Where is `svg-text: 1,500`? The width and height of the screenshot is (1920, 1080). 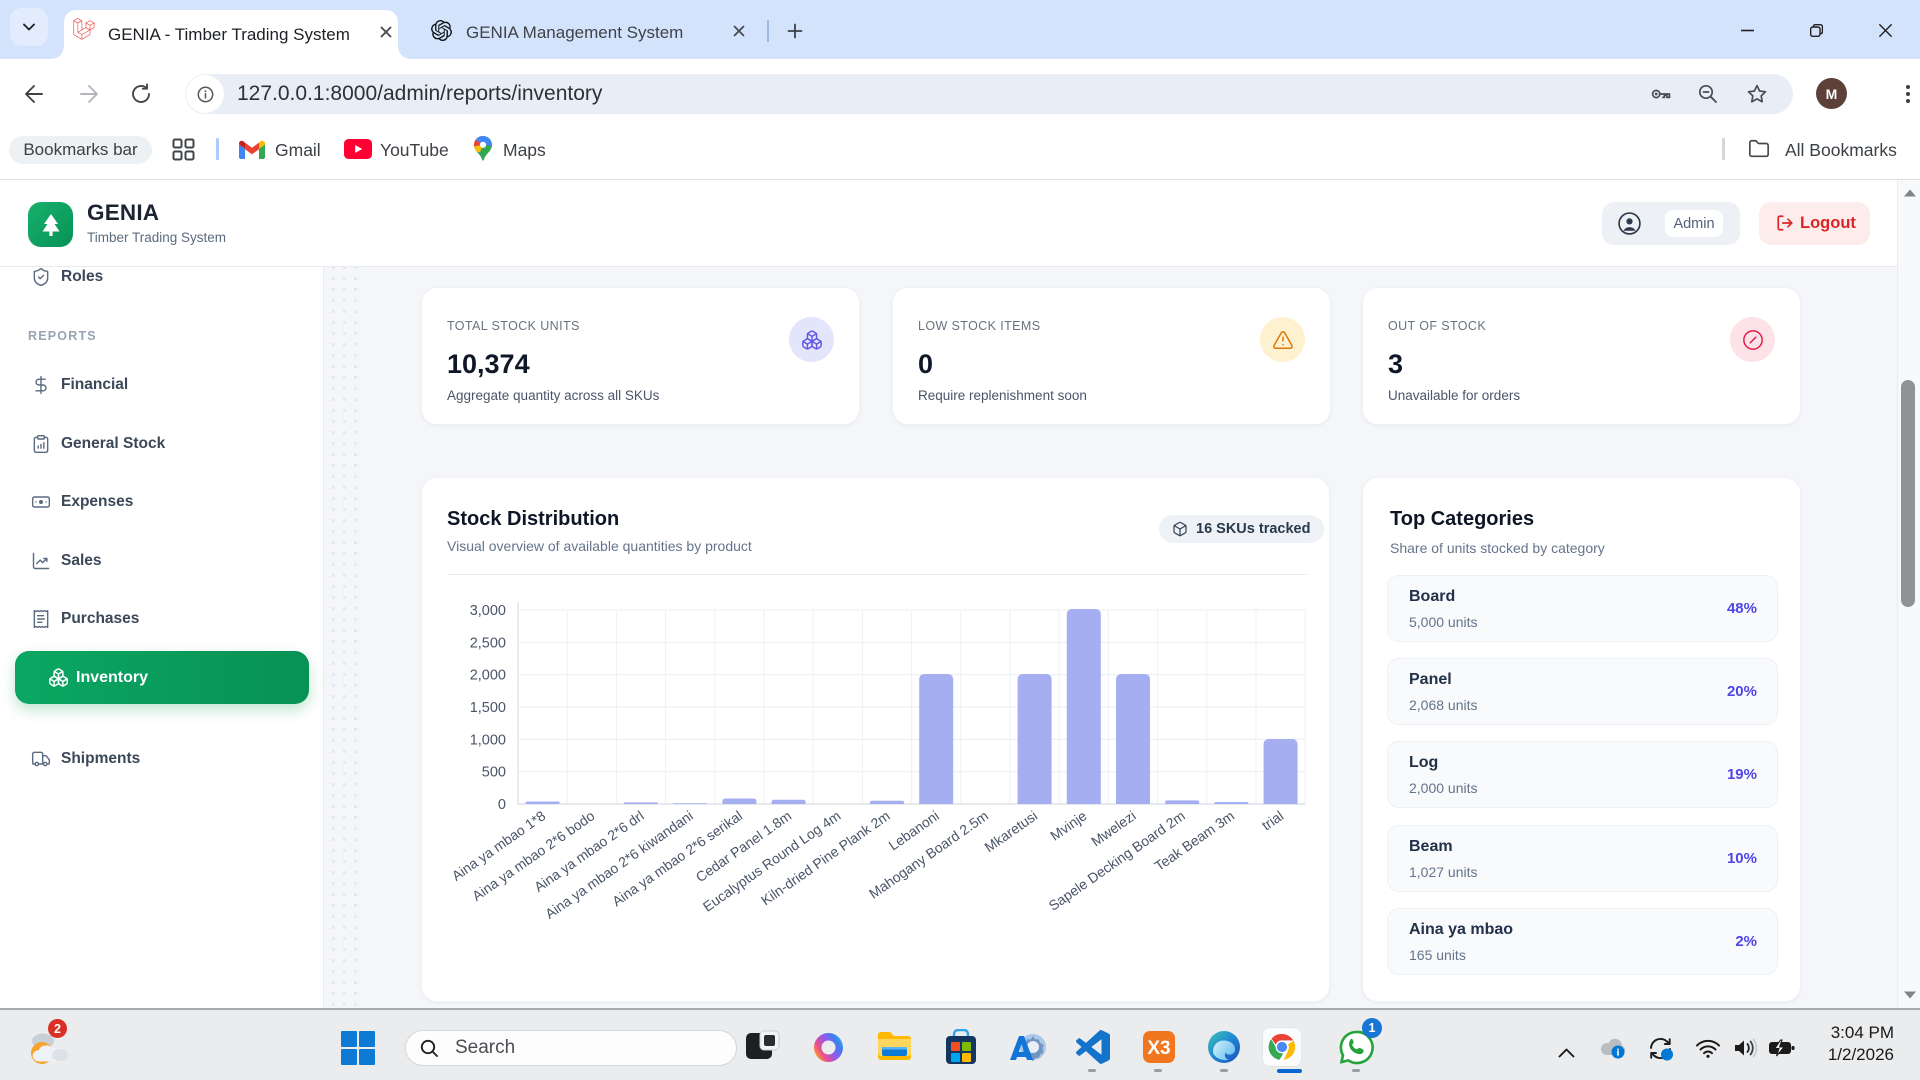
svg-text: 1,500 is located at coordinates (488, 708).